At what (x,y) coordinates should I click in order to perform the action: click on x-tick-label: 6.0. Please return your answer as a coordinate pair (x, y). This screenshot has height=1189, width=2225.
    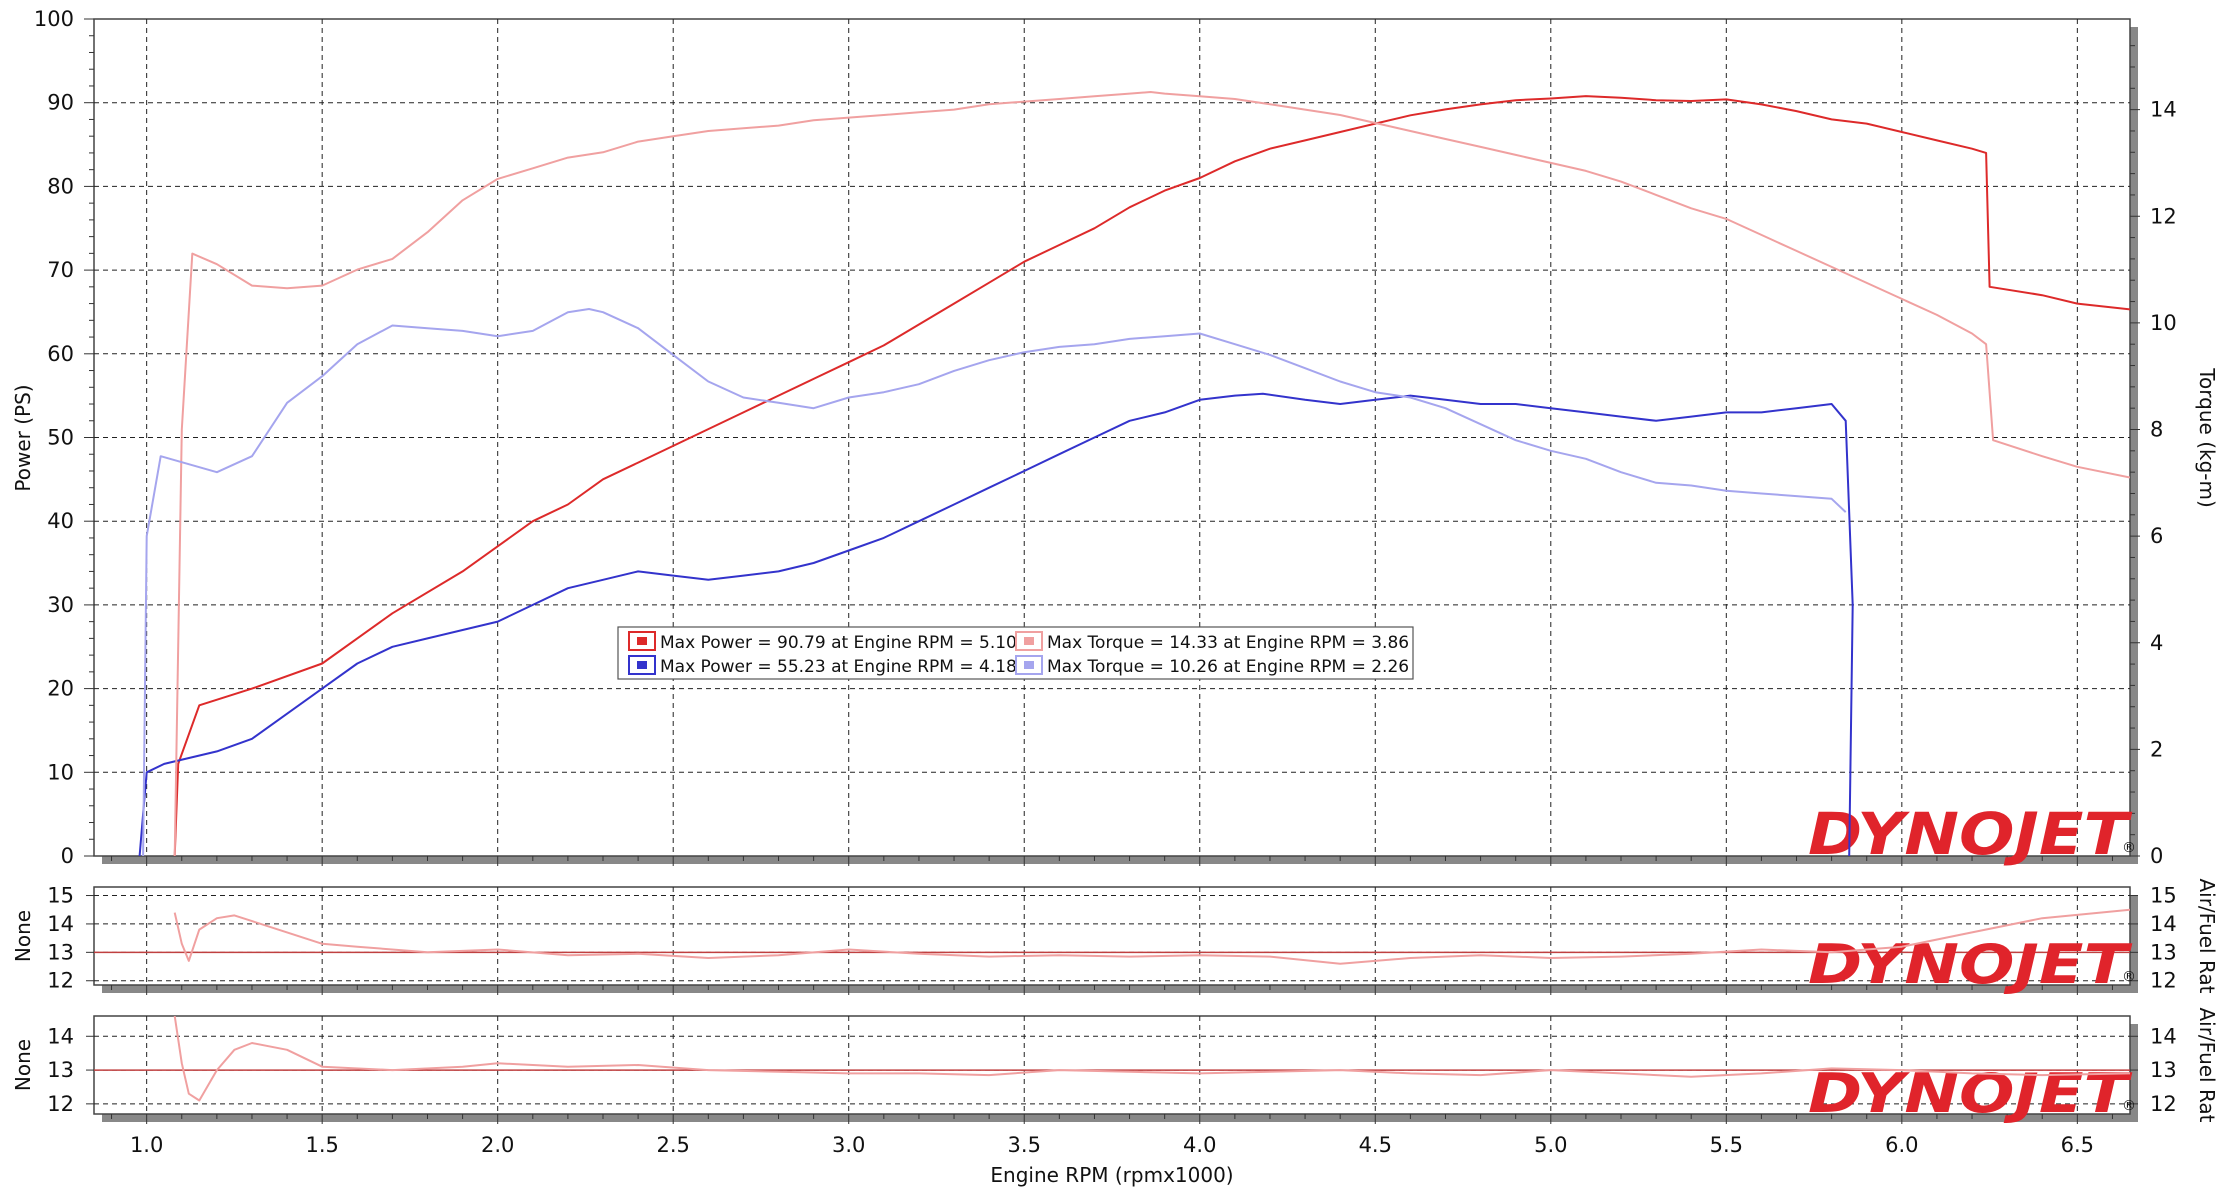
    Looking at the image, I should click on (1901, 1145).